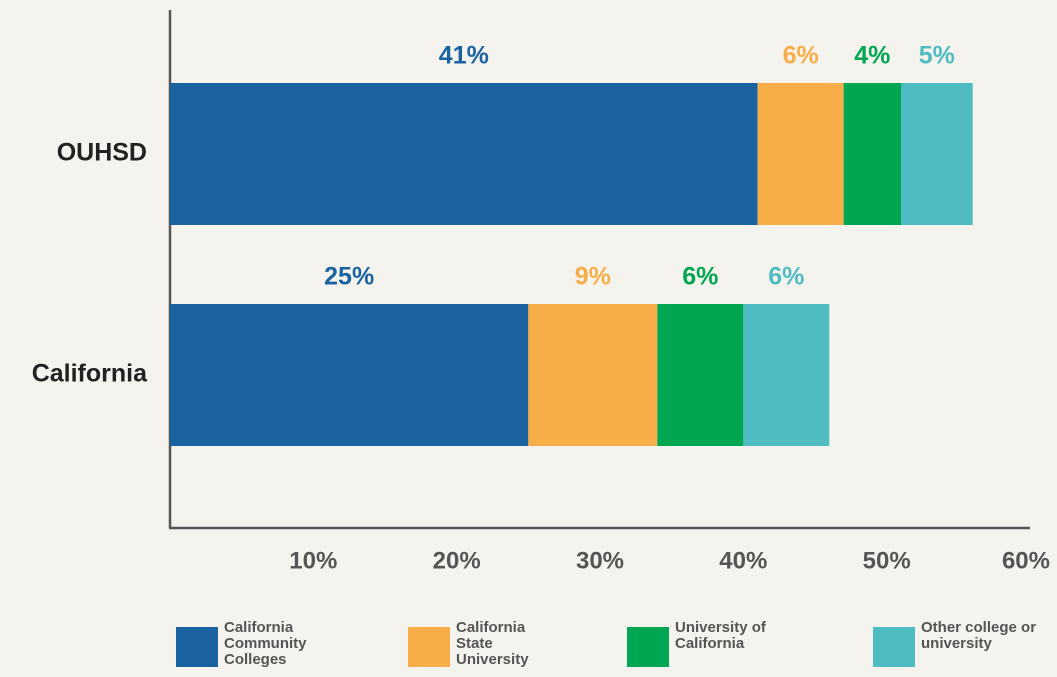  Describe the element at coordinates (457, 560) in the screenshot. I see `x-tick-label: 20%` at that location.